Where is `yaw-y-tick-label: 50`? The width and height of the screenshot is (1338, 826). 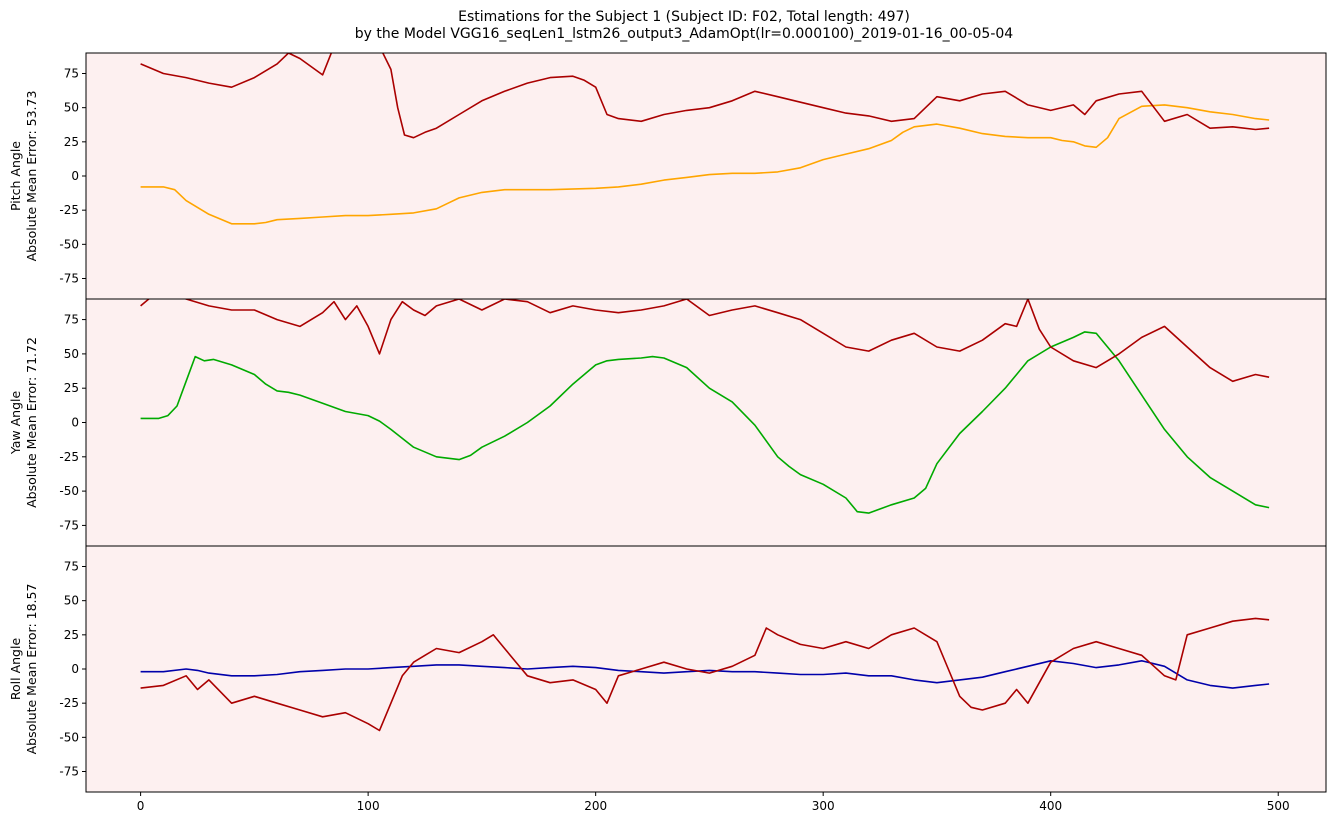
yaw-y-tick-label: 50 is located at coordinates (71, 354).